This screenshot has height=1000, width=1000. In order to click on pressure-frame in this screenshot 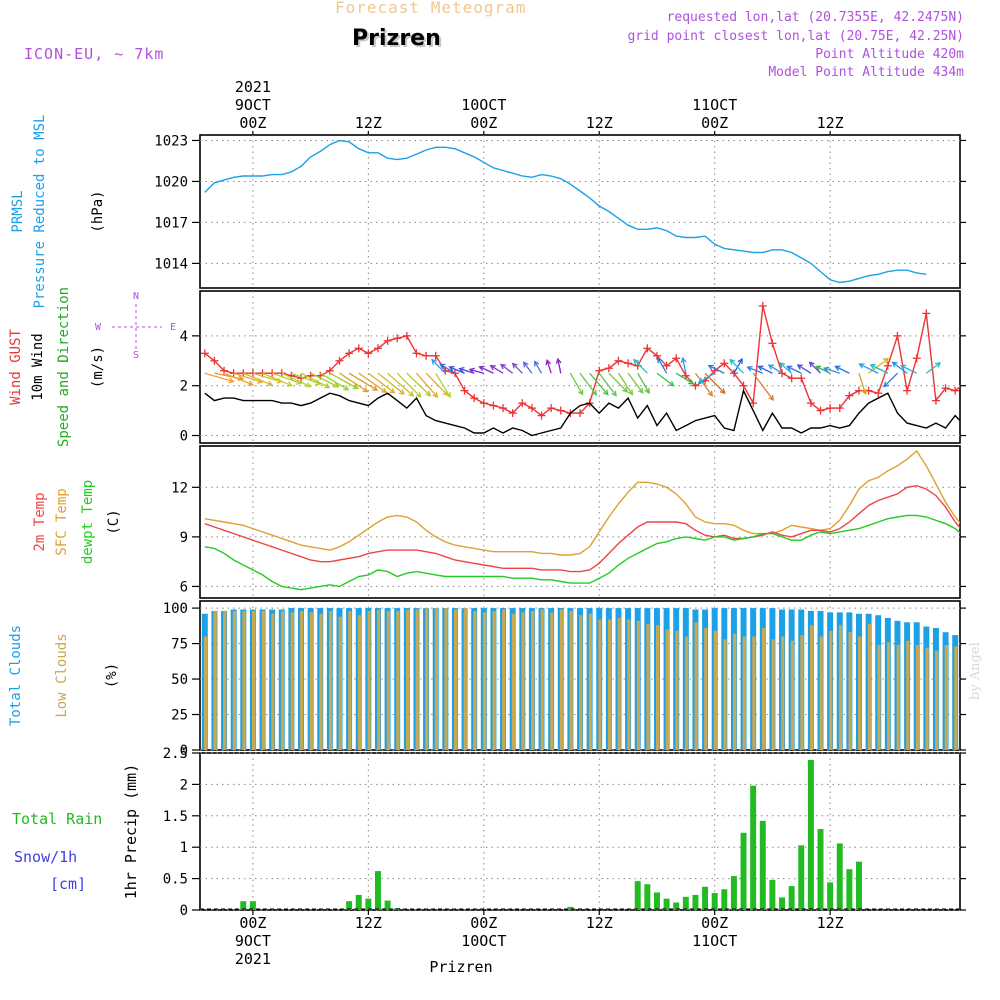, I will do `click(580, 211)`.